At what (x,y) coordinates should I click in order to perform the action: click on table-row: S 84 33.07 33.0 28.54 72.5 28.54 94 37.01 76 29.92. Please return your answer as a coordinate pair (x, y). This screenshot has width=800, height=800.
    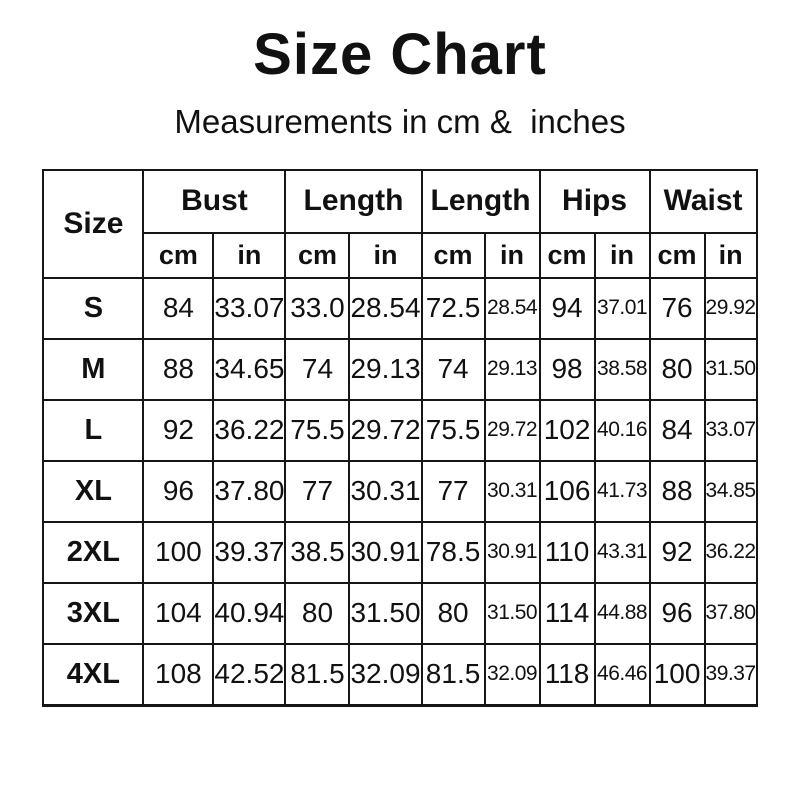
    Looking at the image, I should click on (400, 308).